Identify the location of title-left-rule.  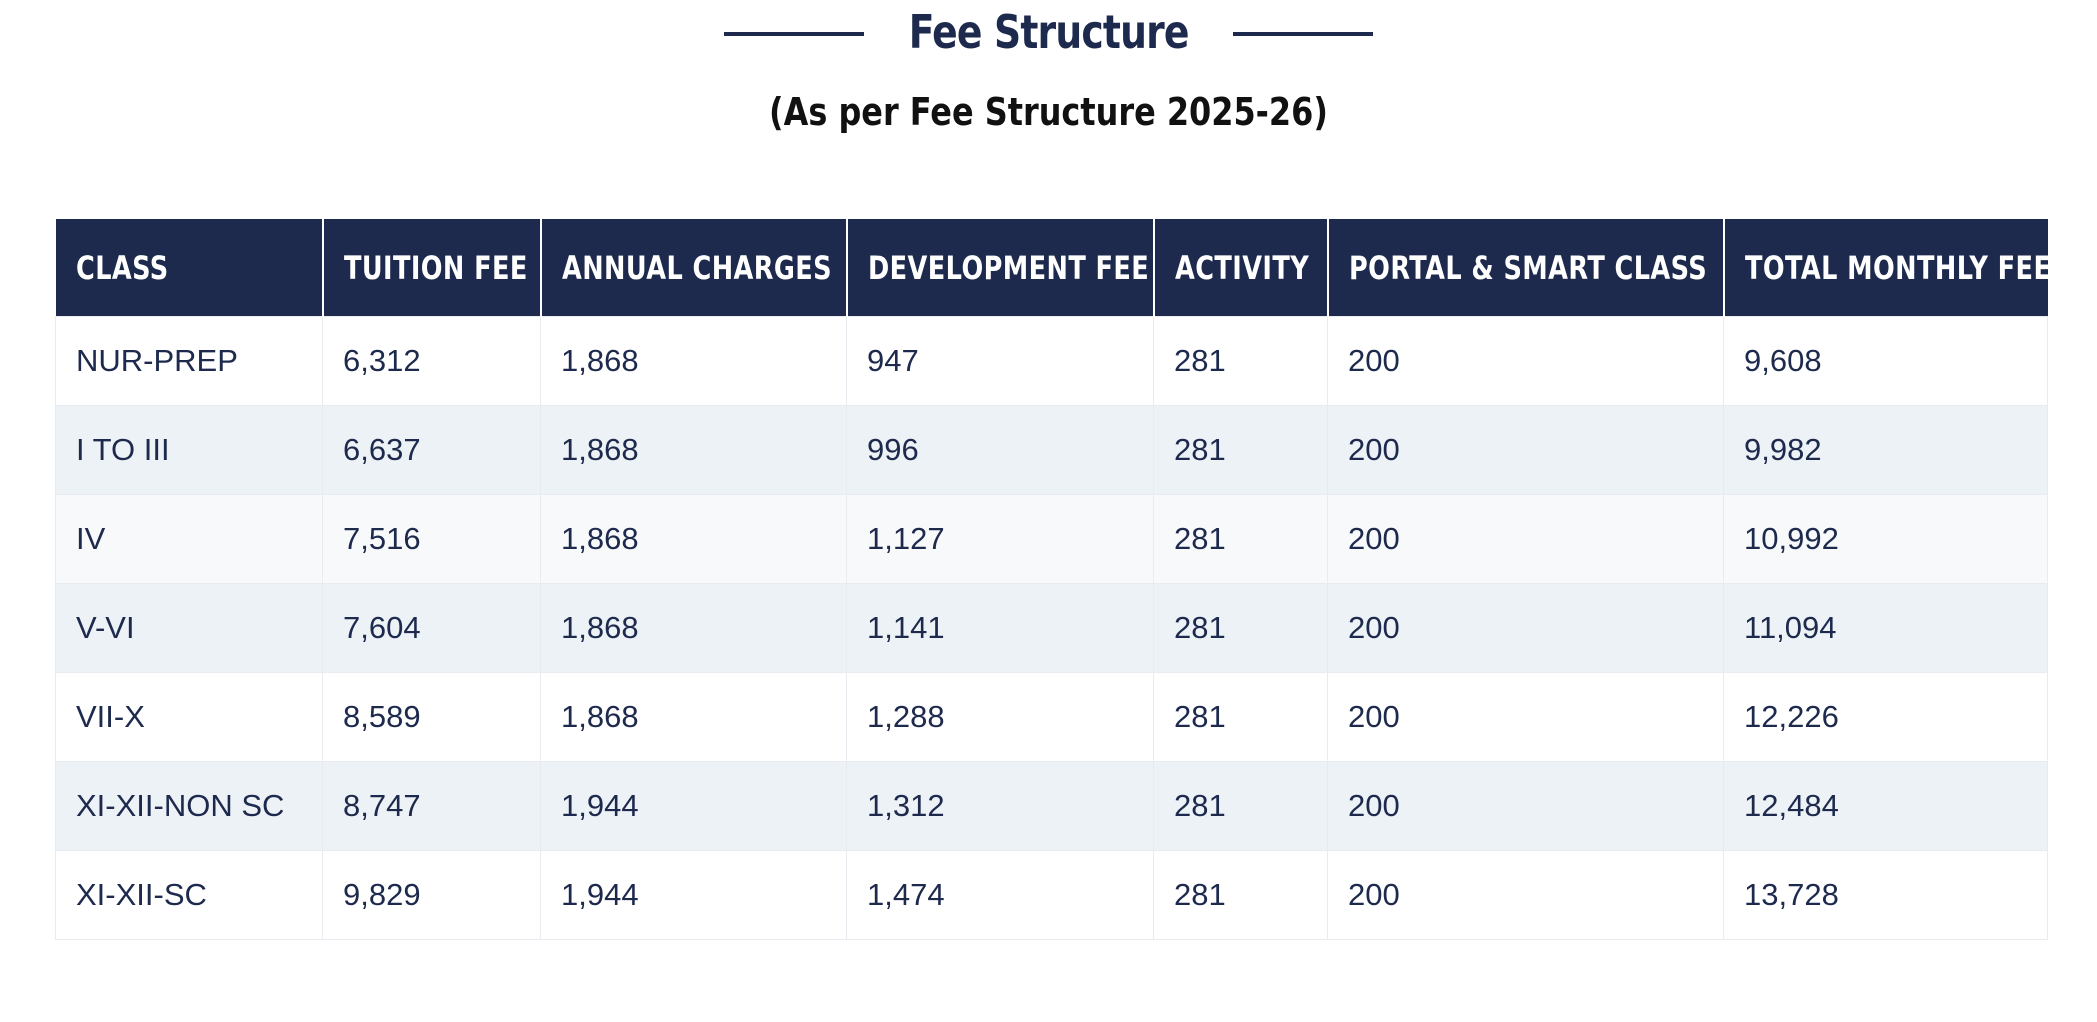
(793, 34).